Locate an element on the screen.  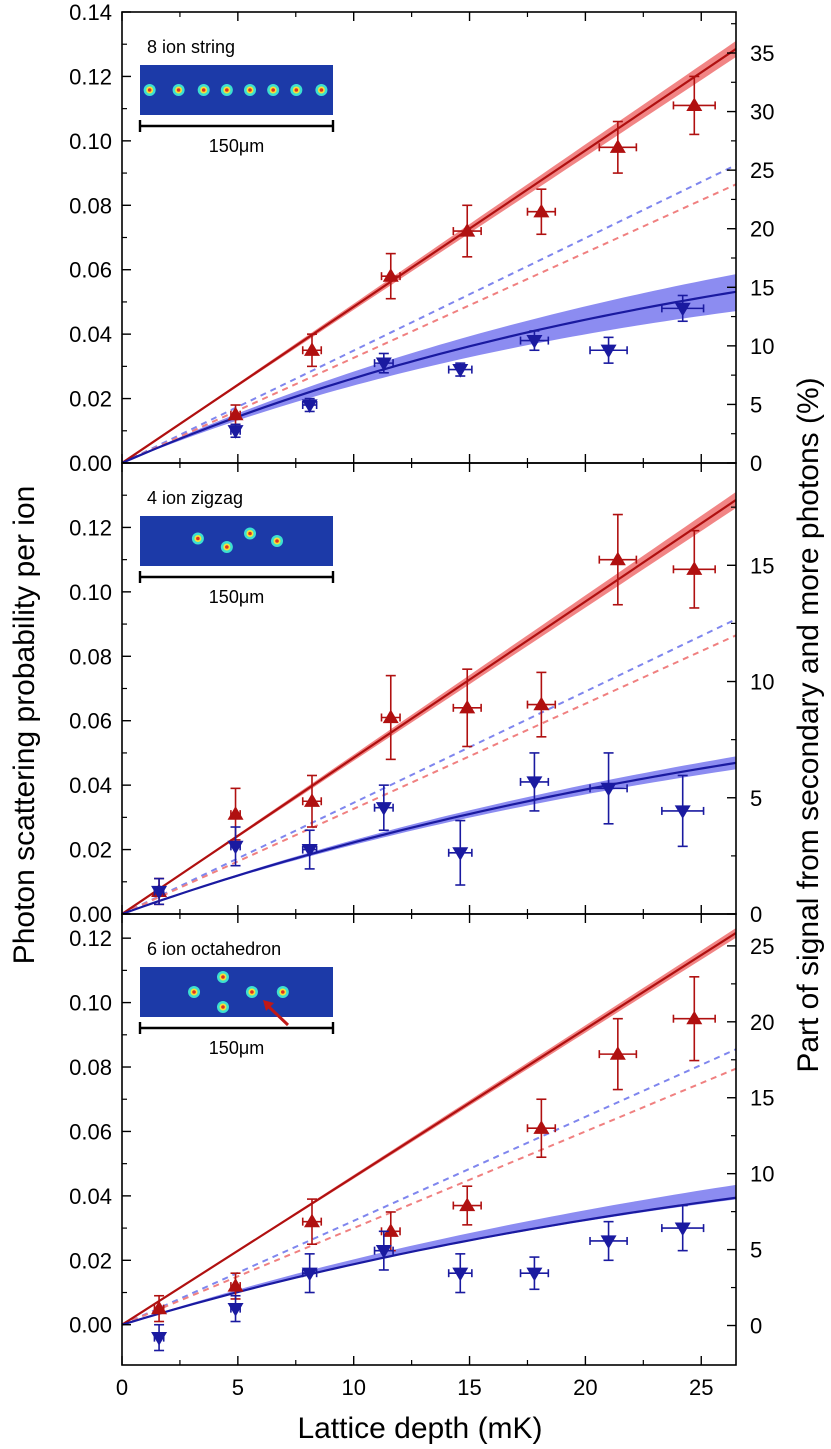
panel-label: 8 ion string is located at coordinates (191, 47).